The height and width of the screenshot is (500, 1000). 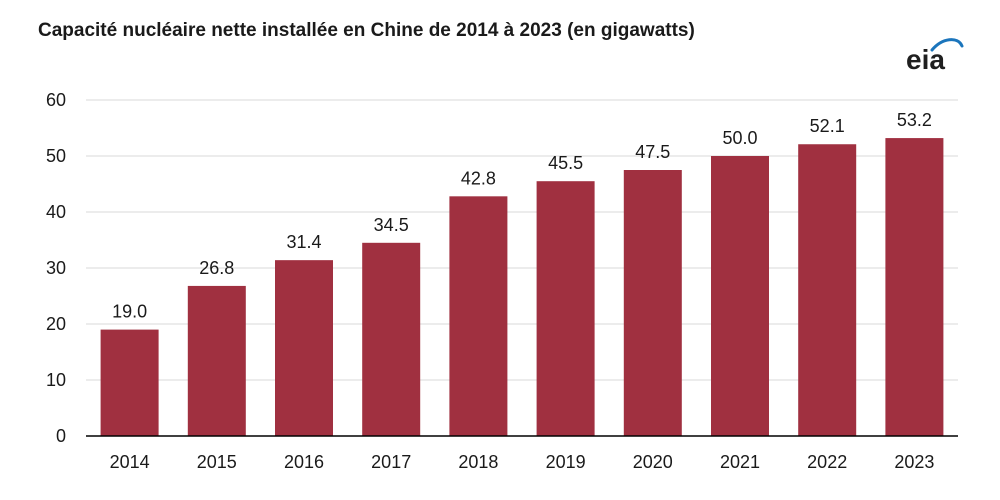 What do you see at coordinates (303, 242) in the screenshot?
I see `data-label: 31.4` at bounding box center [303, 242].